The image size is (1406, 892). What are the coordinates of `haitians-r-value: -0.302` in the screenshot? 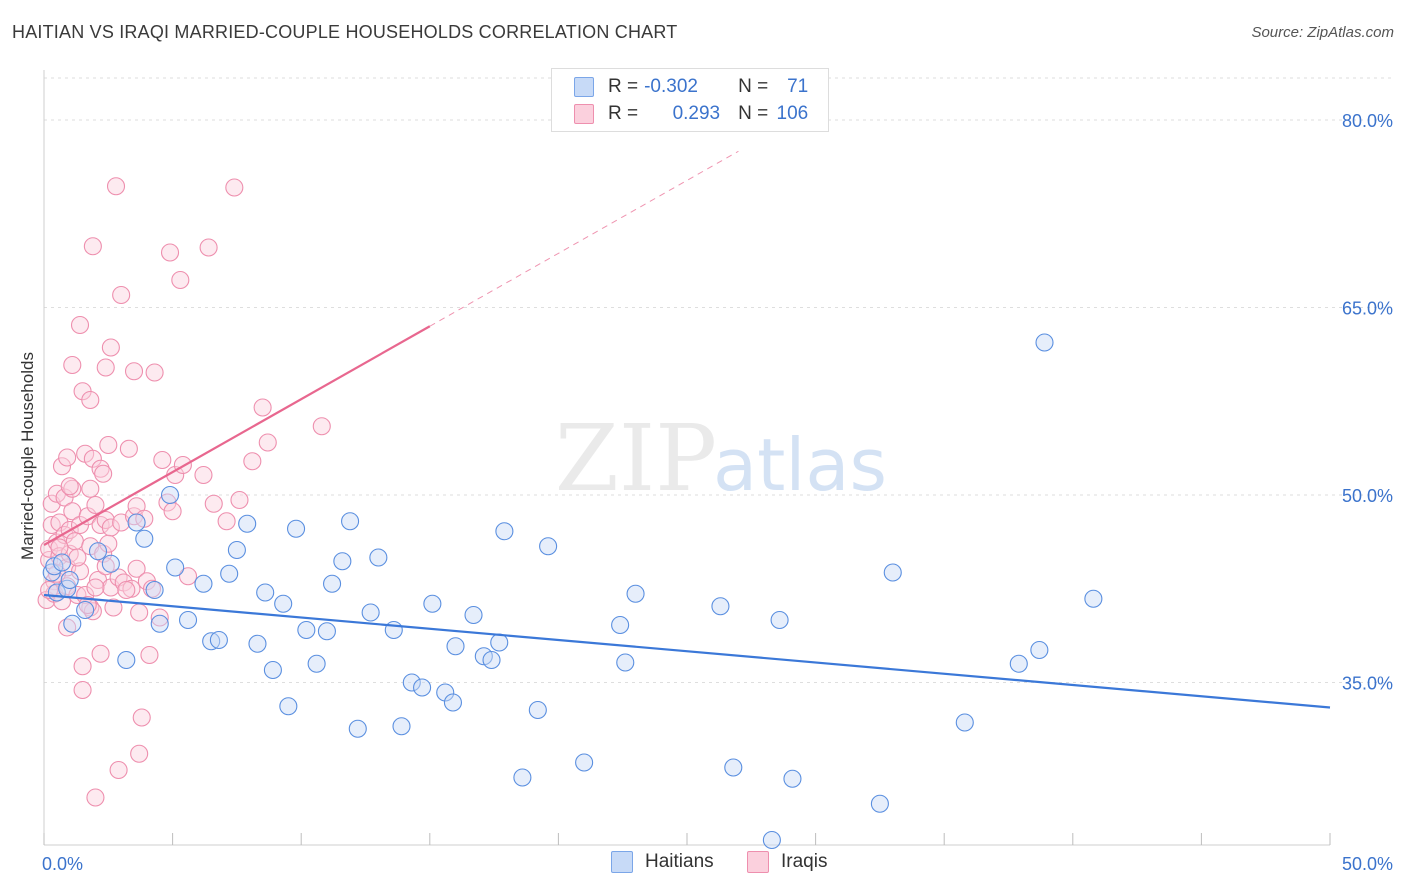 It's located at (671, 86).